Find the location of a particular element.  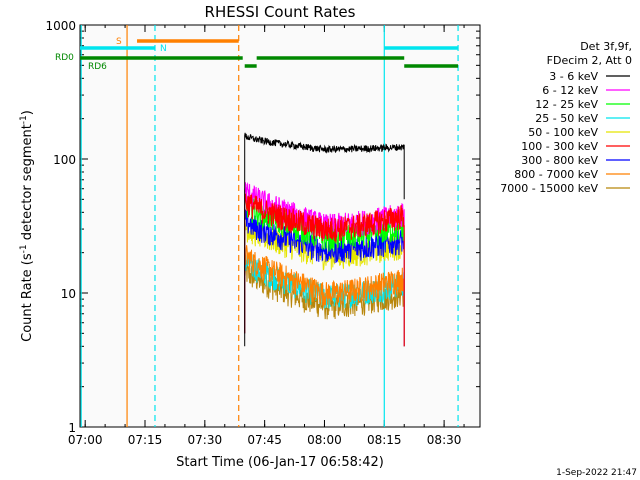

legend-header-line2: FDecim 2, Att 0 is located at coordinates (589, 60).